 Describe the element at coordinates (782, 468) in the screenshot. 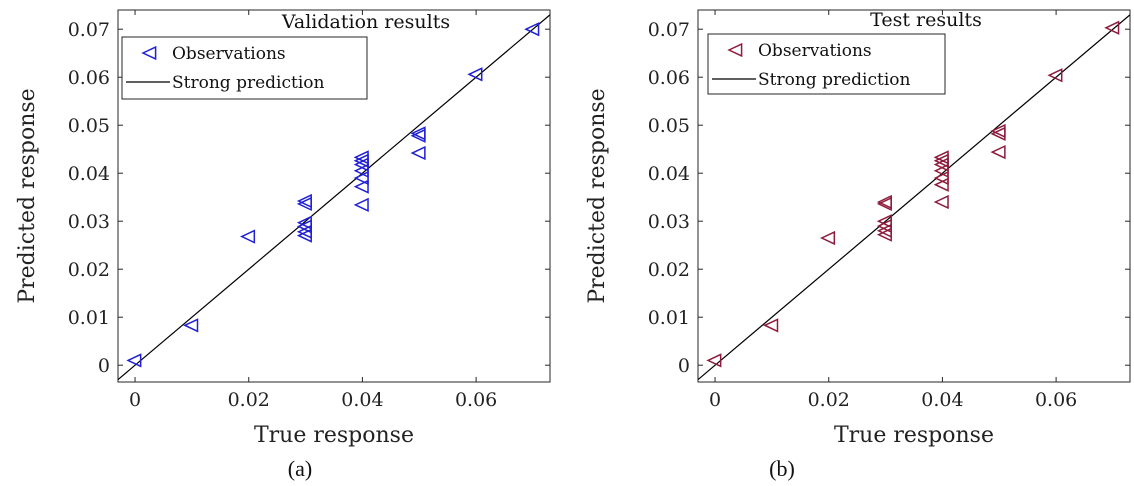

I see `panel-caption: (b)` at that location.